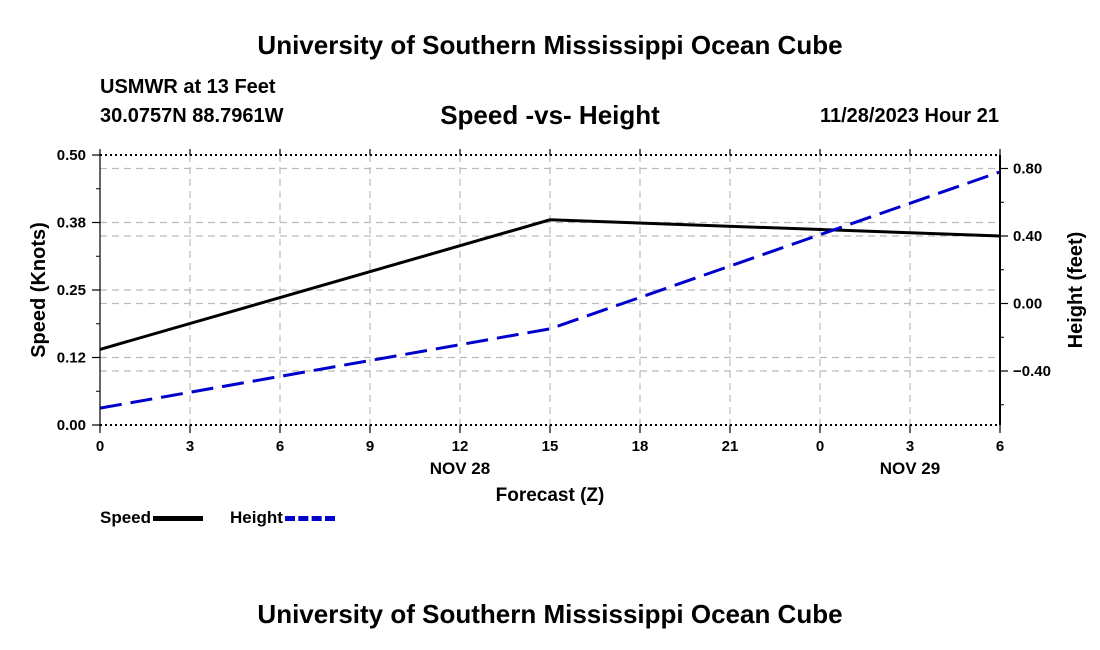  I want to click on x-tick-label: 12, so click(460, 446).